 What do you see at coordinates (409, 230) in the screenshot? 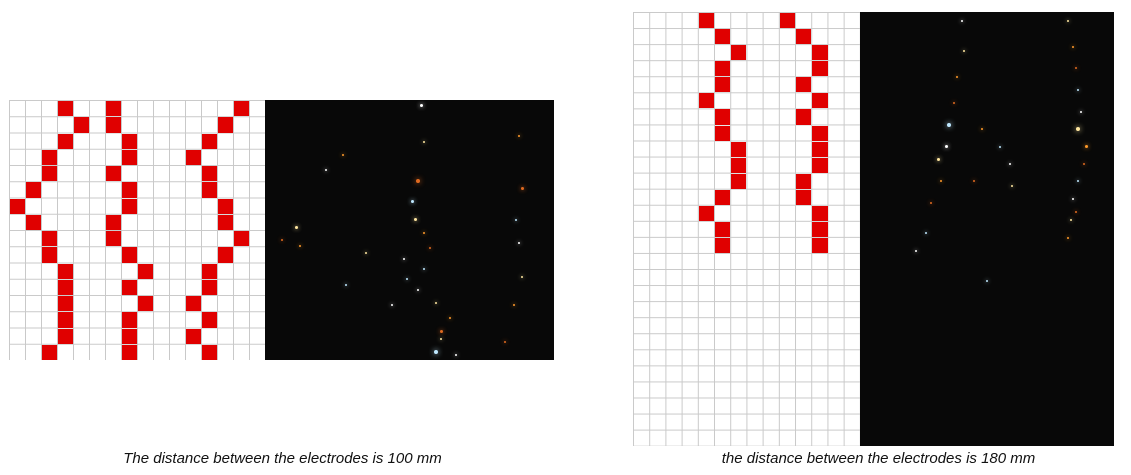
I see `left-discharge-photo` at bounding box center [409, 230].